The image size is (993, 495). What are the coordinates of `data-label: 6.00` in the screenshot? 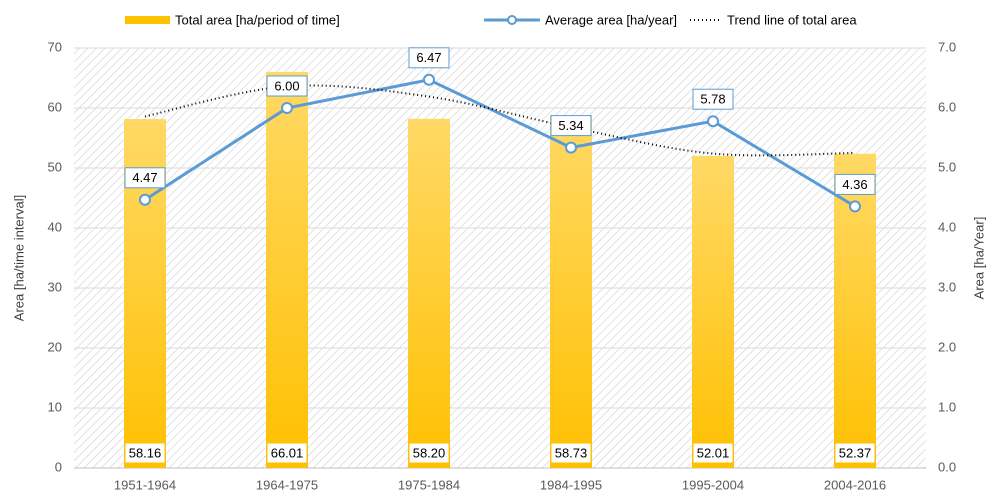 It's located at (286, 85).